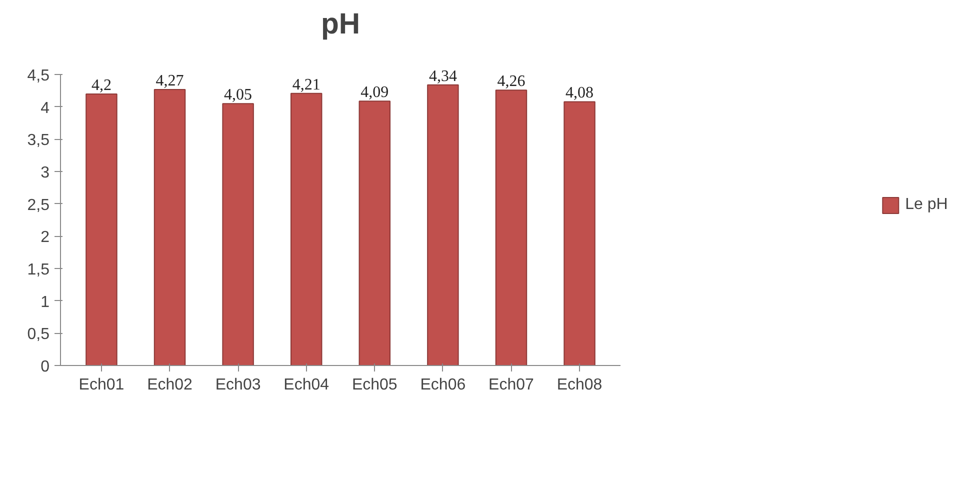  Describe the element at coordinates (443, 385) in the screenshot. I see `x-tick-label: Ech06` at that location.